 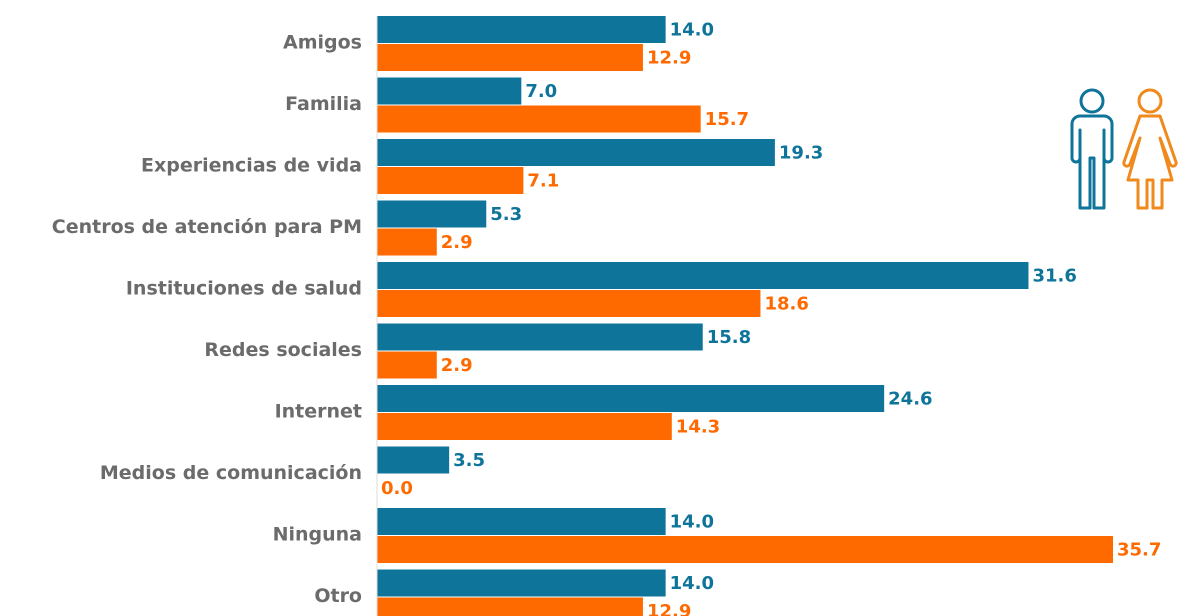 What do you see at coordinates (541, 91) in the screenshot?
I see `value-label: 7.0` at bounding box center [541, 91].